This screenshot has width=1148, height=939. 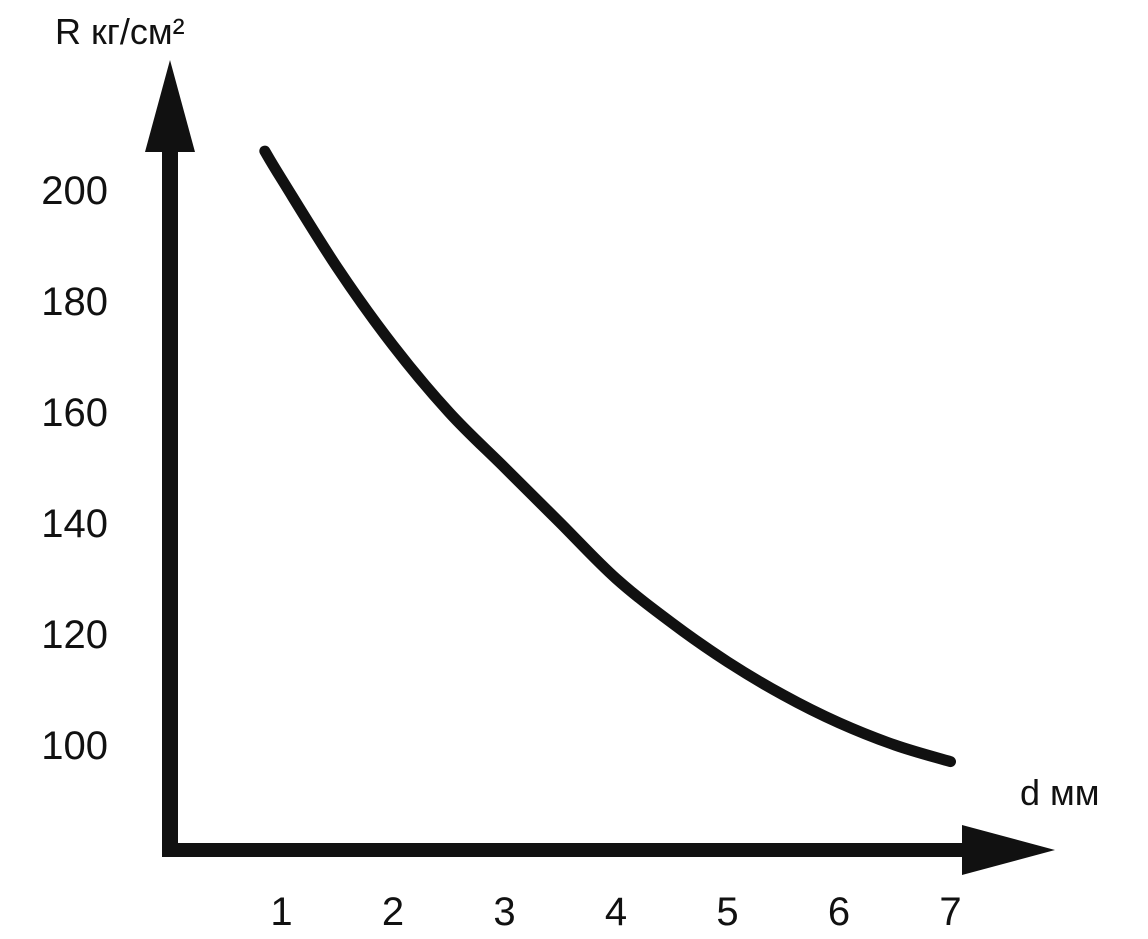 What do you see at coordinates (170, 455) in the screenshot?
I see `y-axis` at bounding box center [170, 455].